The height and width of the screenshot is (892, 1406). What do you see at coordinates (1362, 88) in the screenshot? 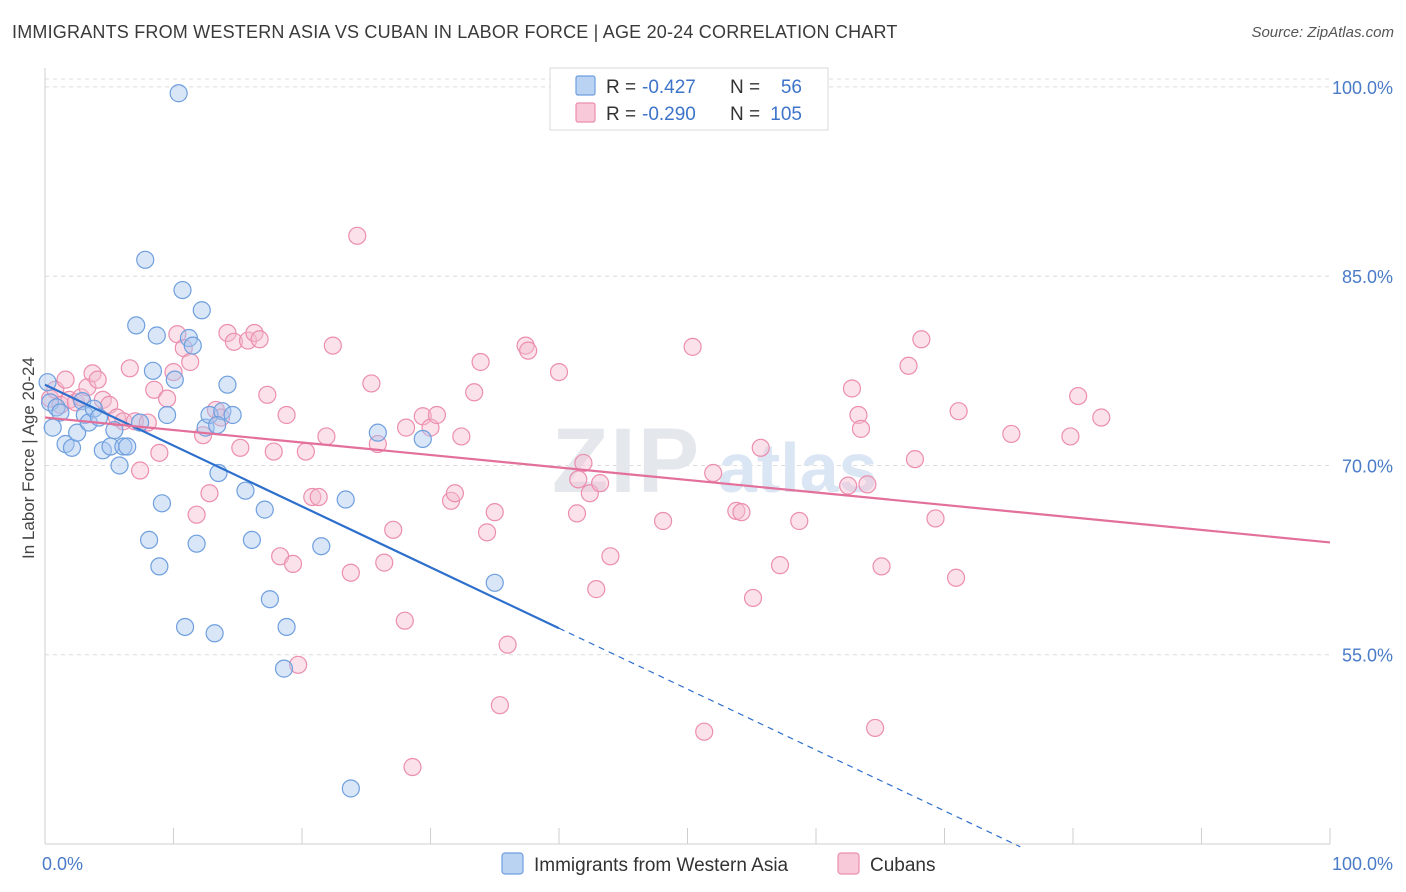
I see `y-tick-label: 100.0%` at bounding box center [1362, 88].